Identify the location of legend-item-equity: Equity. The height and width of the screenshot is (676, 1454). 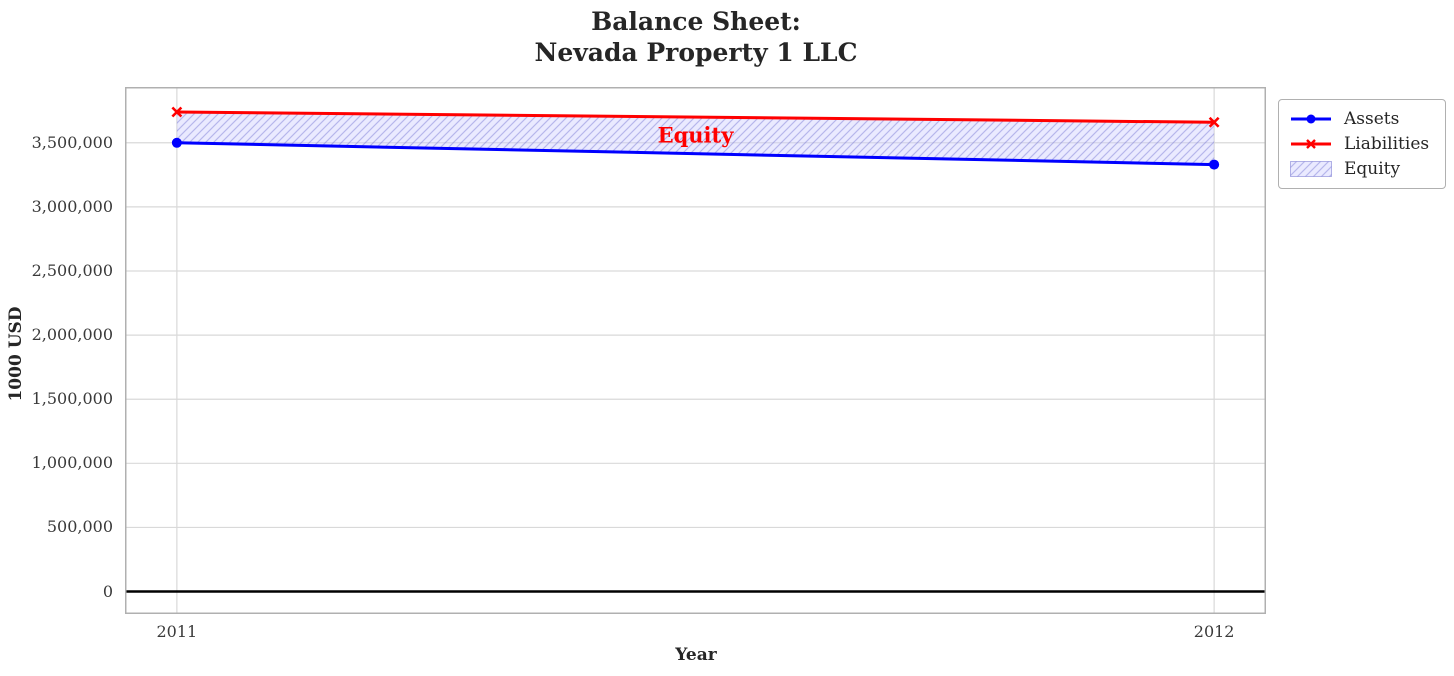
(1362, 168).